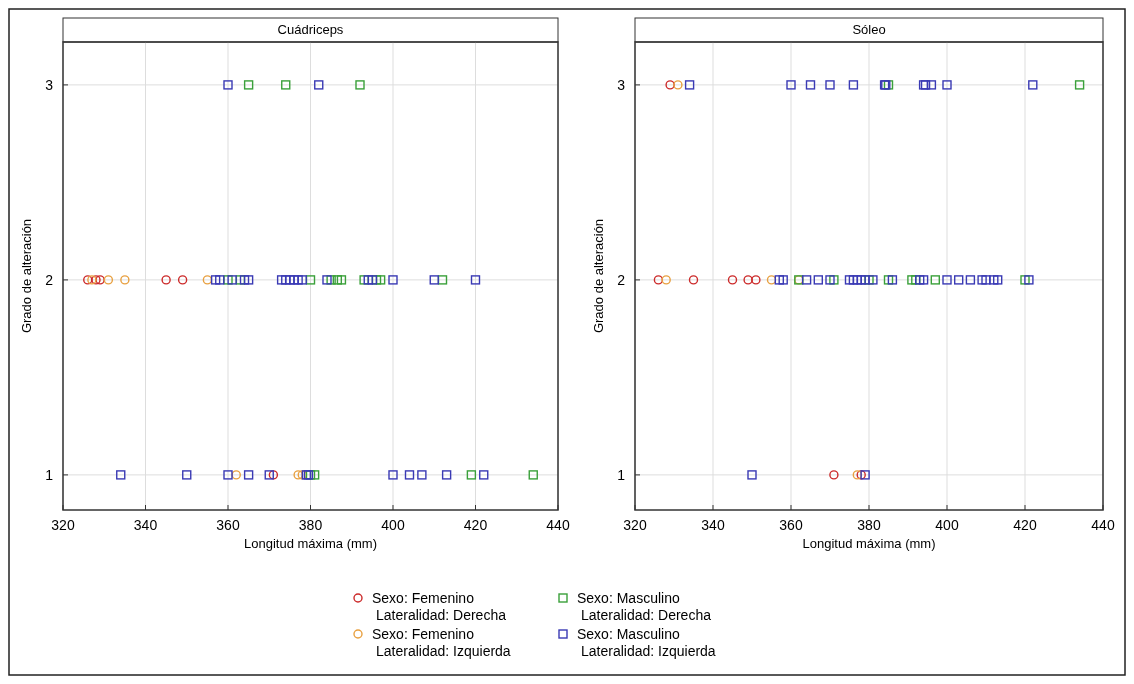  Describe the element at coordinates (310, 29) in the screenshot. I see `chart-title: Cuádriceps` at that location.